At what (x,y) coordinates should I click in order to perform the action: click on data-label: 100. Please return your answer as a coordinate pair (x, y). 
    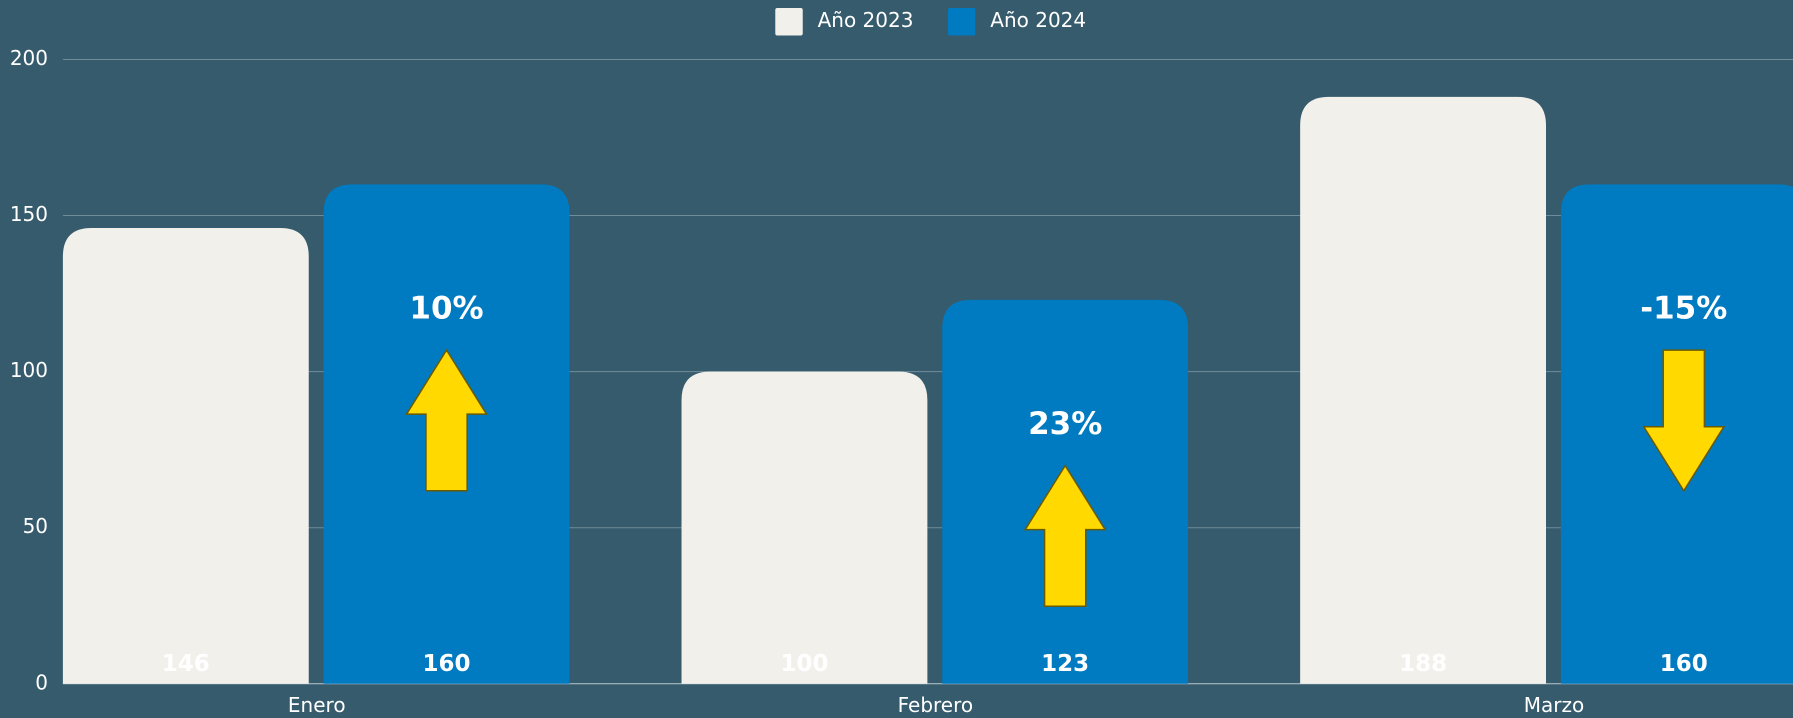
    Looking at the image, I should click on (804, 664).